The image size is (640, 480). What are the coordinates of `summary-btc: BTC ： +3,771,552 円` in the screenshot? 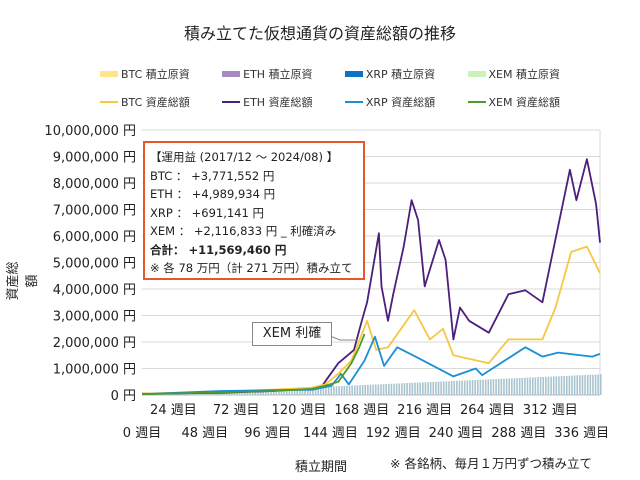 It's located at (212, 175).